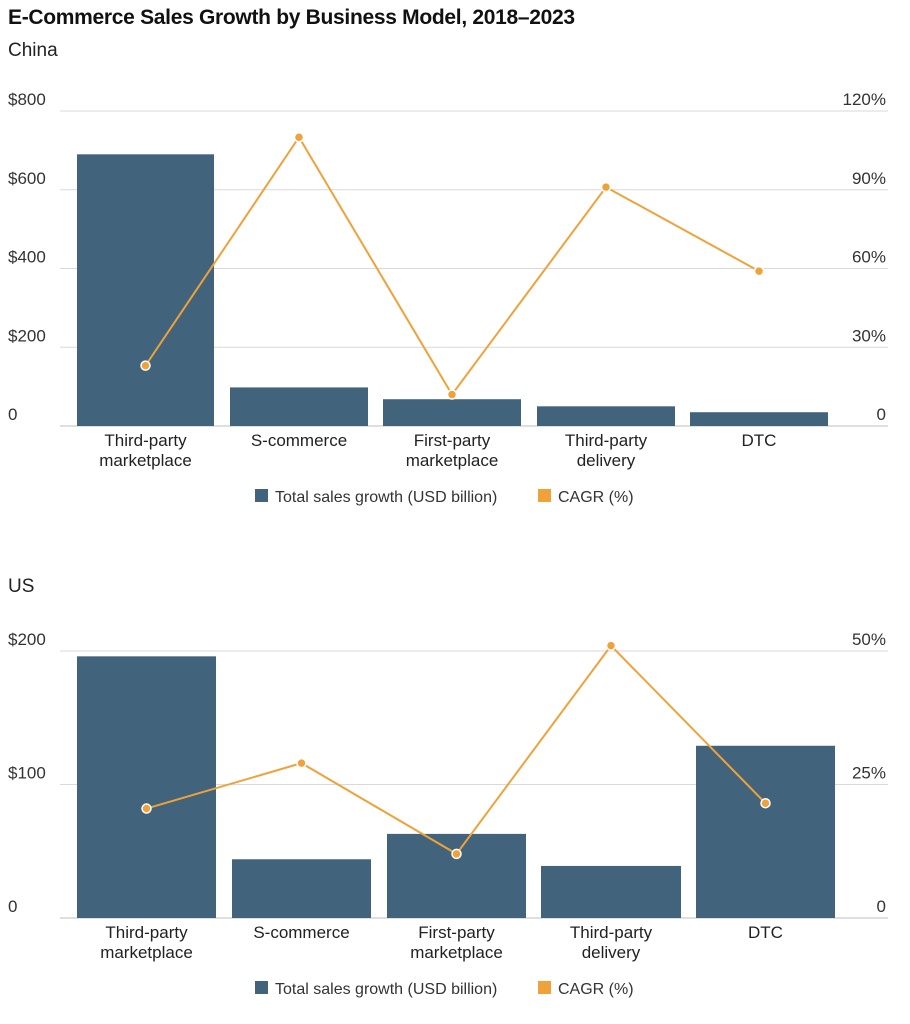 This screenshot has width=910, height=1024. Describe the element at coordinates (27, 773) in the screenshot. I see `us-left-tick-label: $100` at that location.